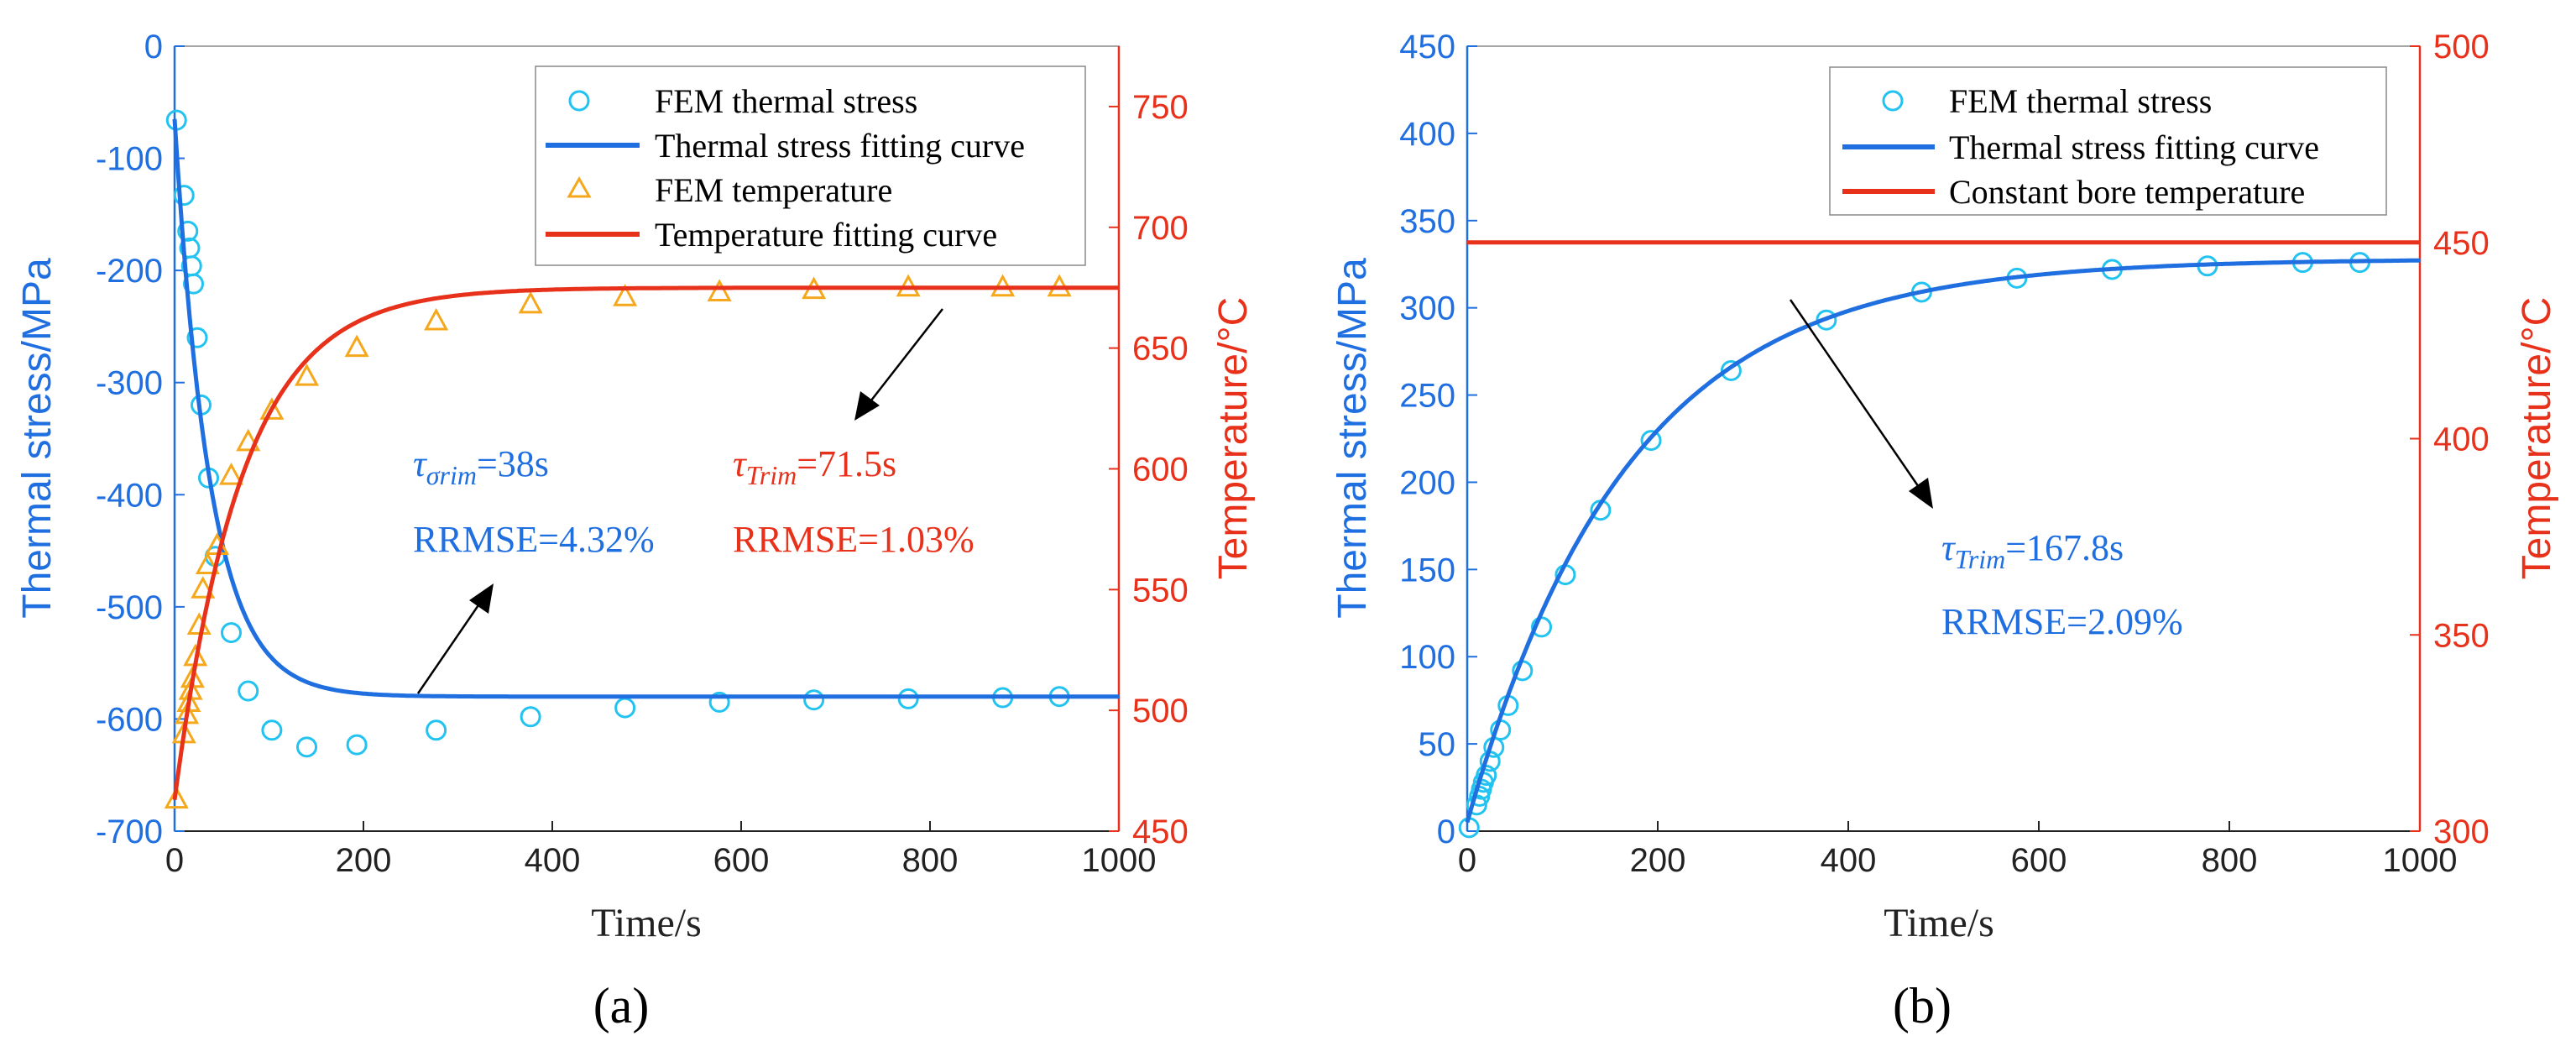 Image resolution: width=2576 pixels, height=1062 pixels. Describe the element at coordinates (534, 502) in the screenshot. I see `annotation-stress-tau: τσrim=38s RRMSE=4.32%` at that location.